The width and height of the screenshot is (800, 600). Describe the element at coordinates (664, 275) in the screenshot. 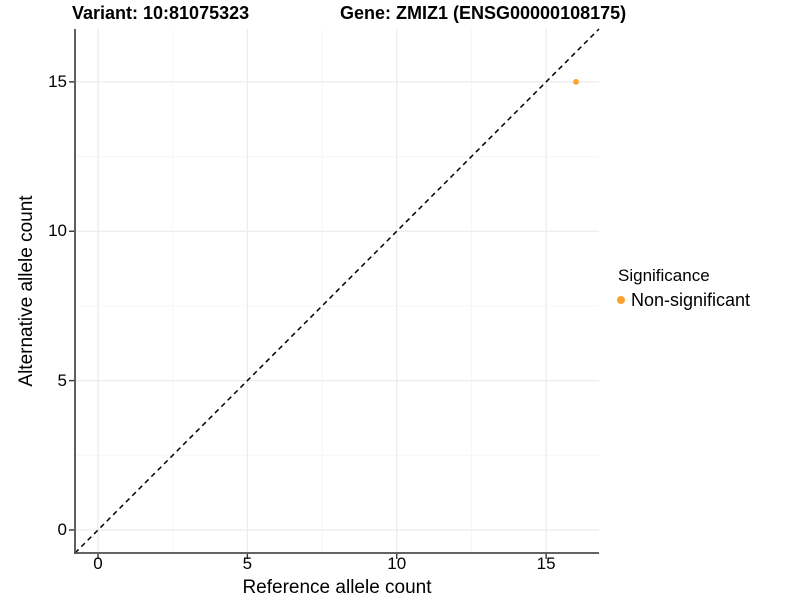

I see `legend-title: Significance` at that location.